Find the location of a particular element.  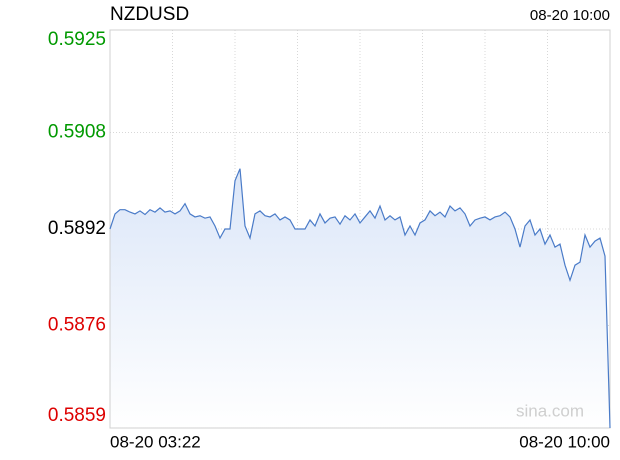

y-tick-label: 0.5925 is located at coordinates (77, 39).